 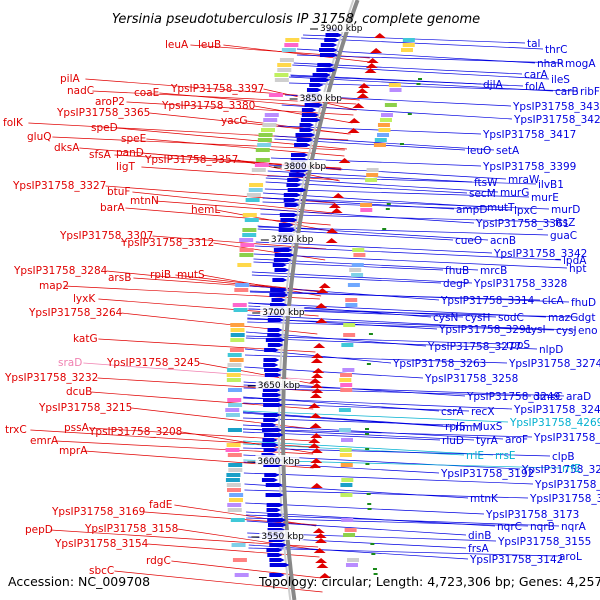 I want to click on gene-label: djlA, so click(x=493, y=85).